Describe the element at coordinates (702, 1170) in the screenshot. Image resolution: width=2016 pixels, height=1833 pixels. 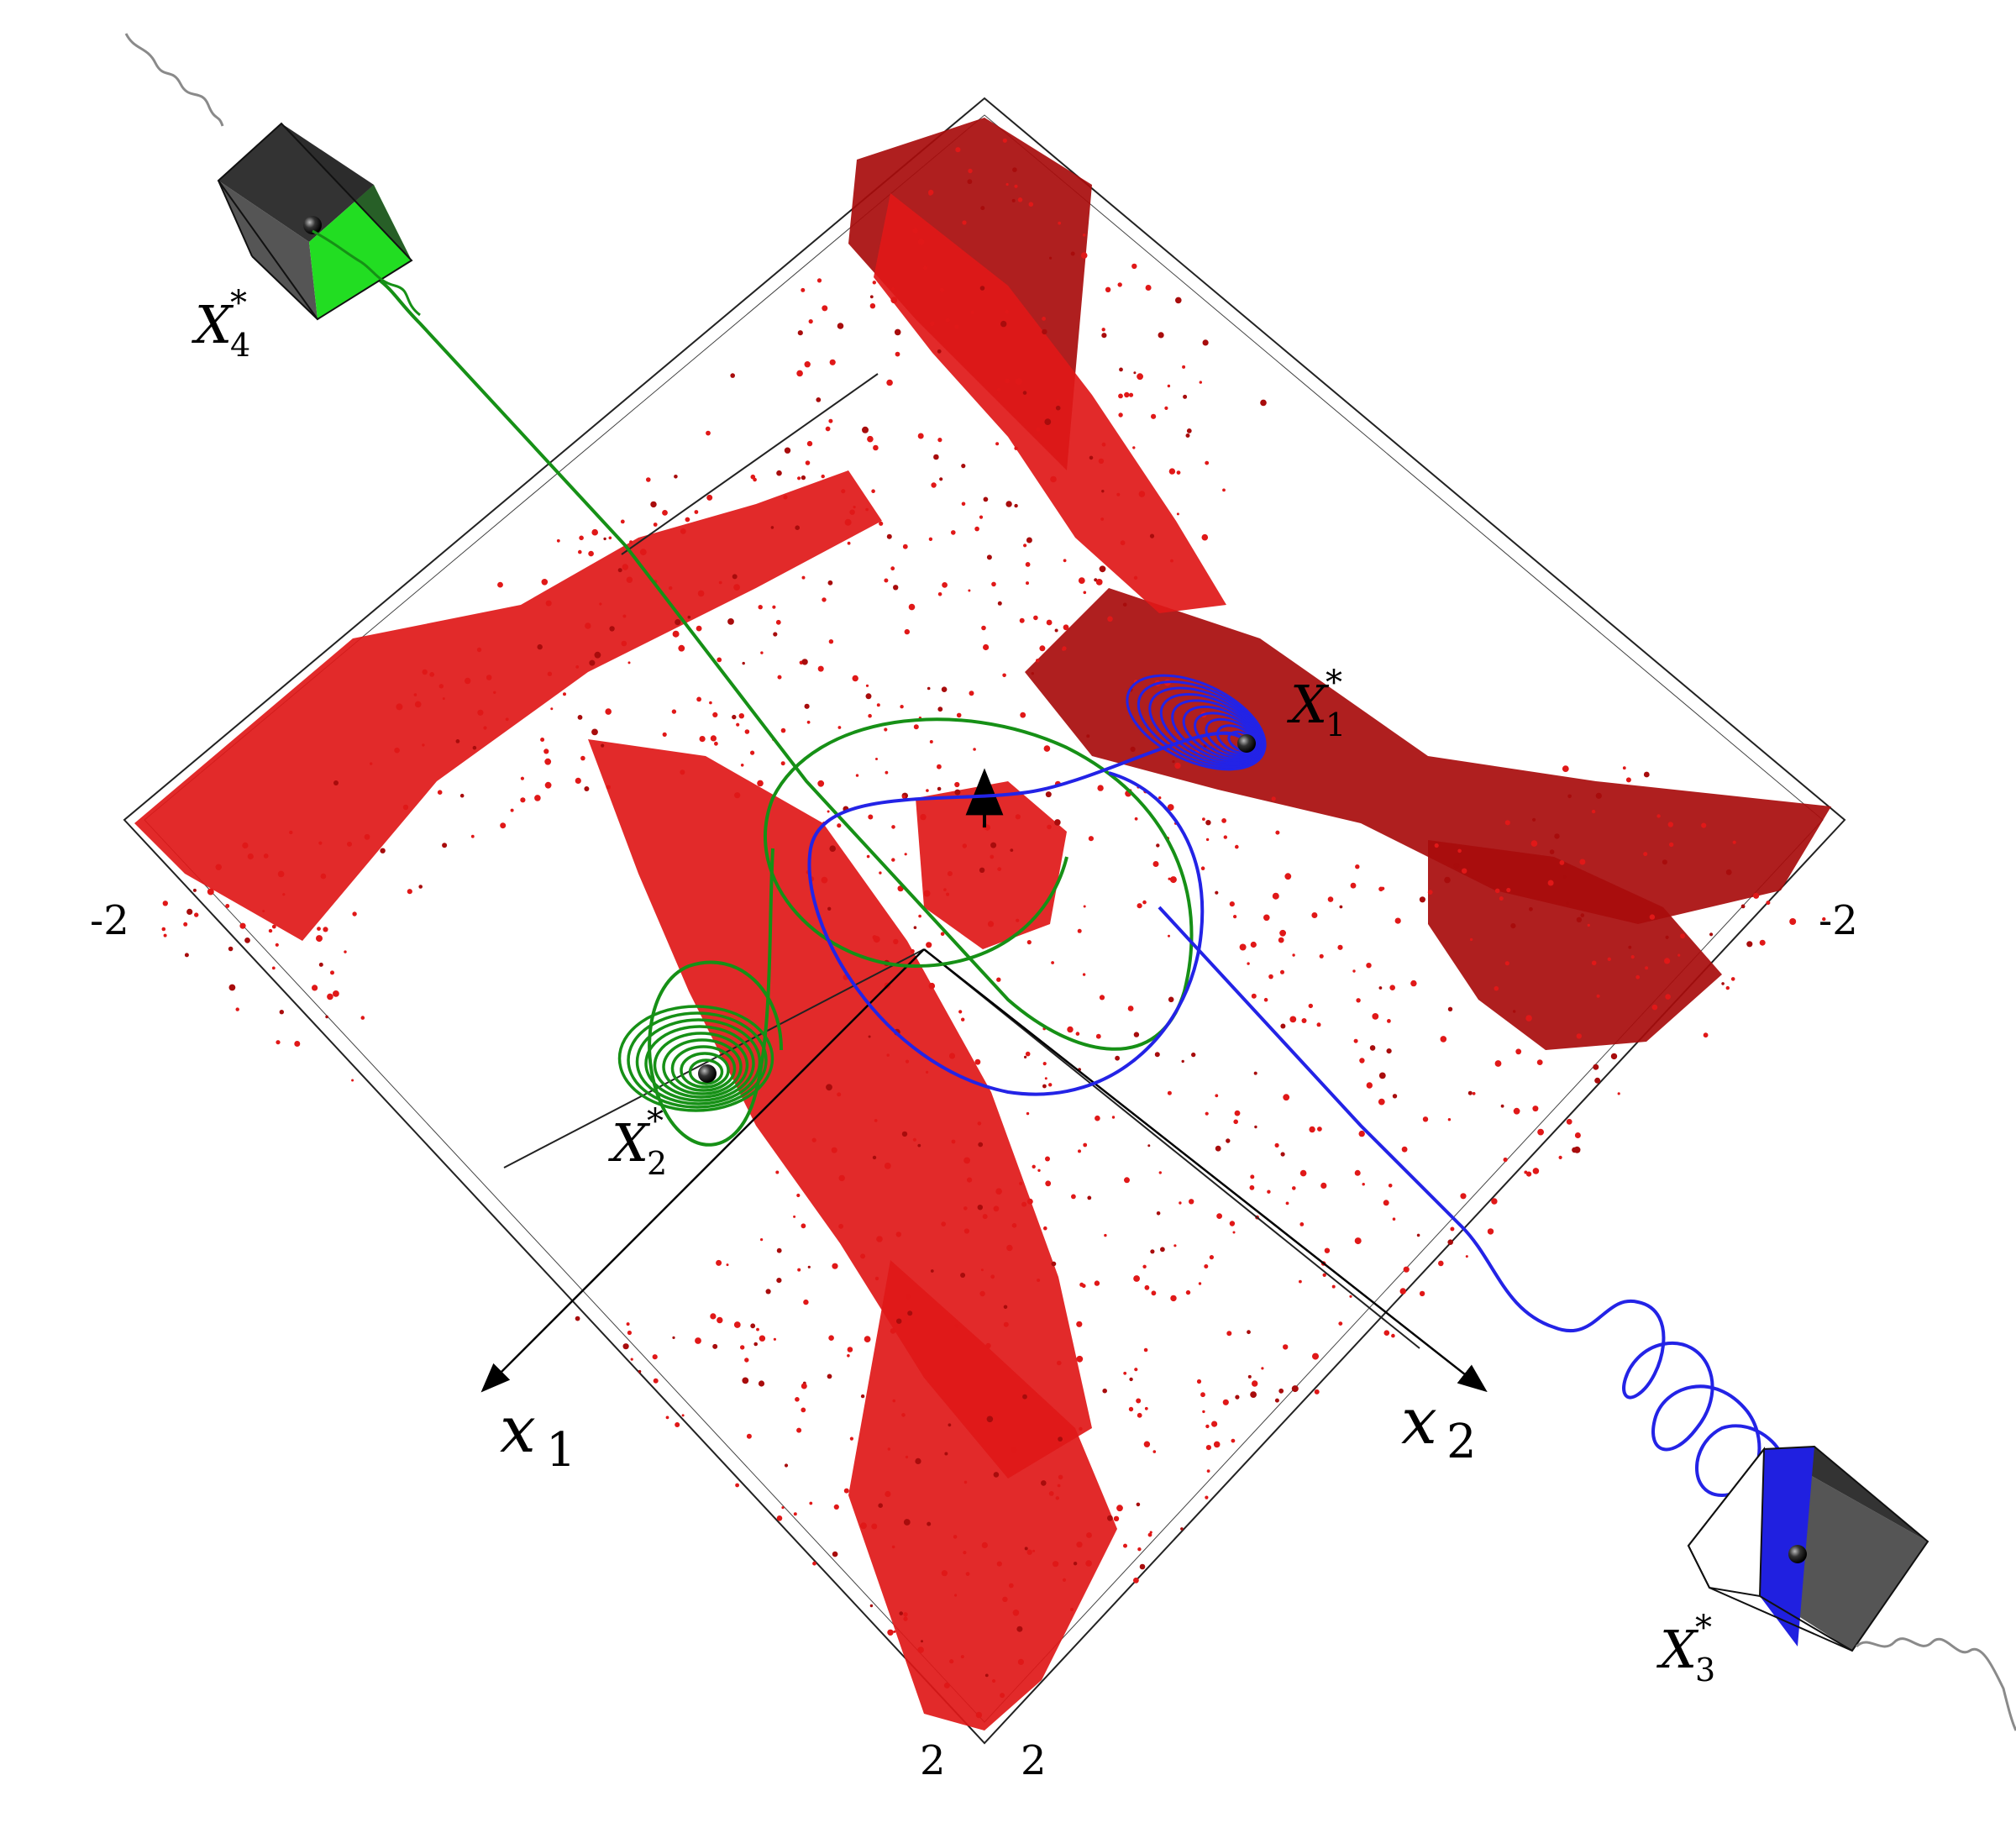
I see `x1-axis` at that location.